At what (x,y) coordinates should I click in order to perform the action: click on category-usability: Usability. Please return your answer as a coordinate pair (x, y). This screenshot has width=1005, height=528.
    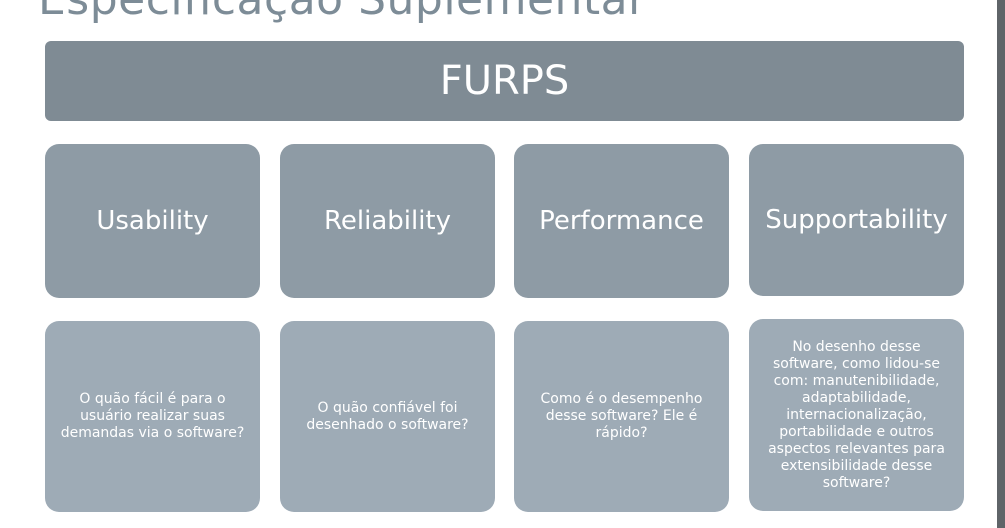
    Looking at the image, I should click on (152, 221).